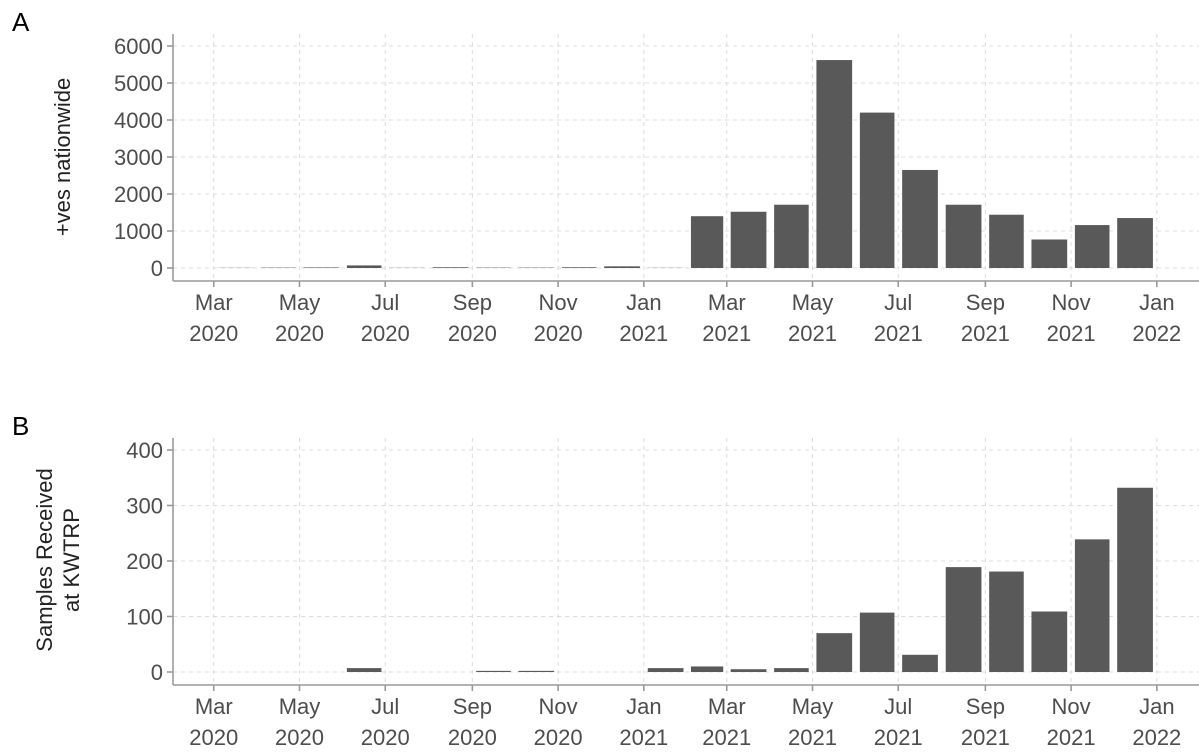 The height and width of the screenshot is (752, 1199). I want to click on y-tick-label: 1000, so click(138, 231).